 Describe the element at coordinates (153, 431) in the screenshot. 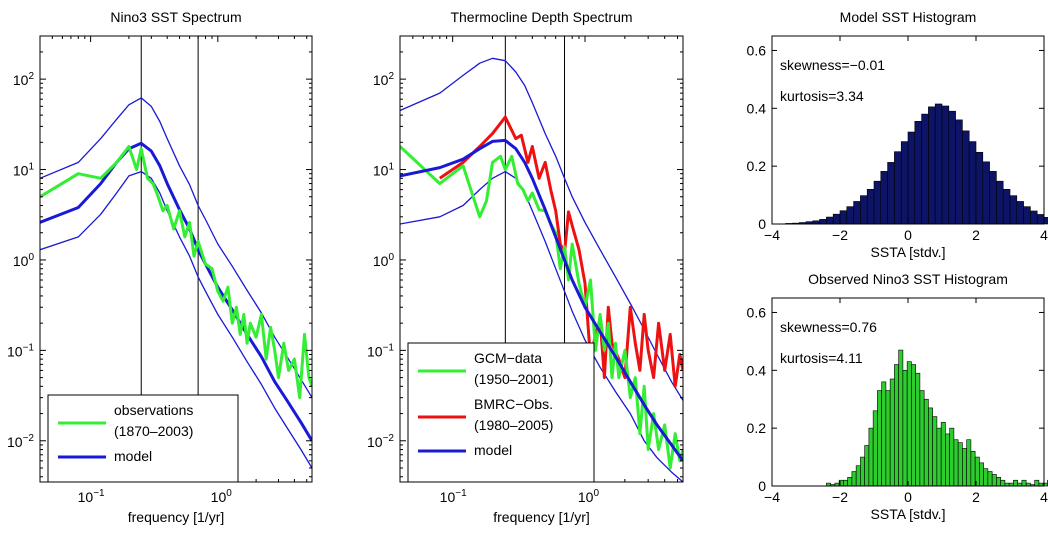

I see `legend-label-period: (1870–2003)` at that location.